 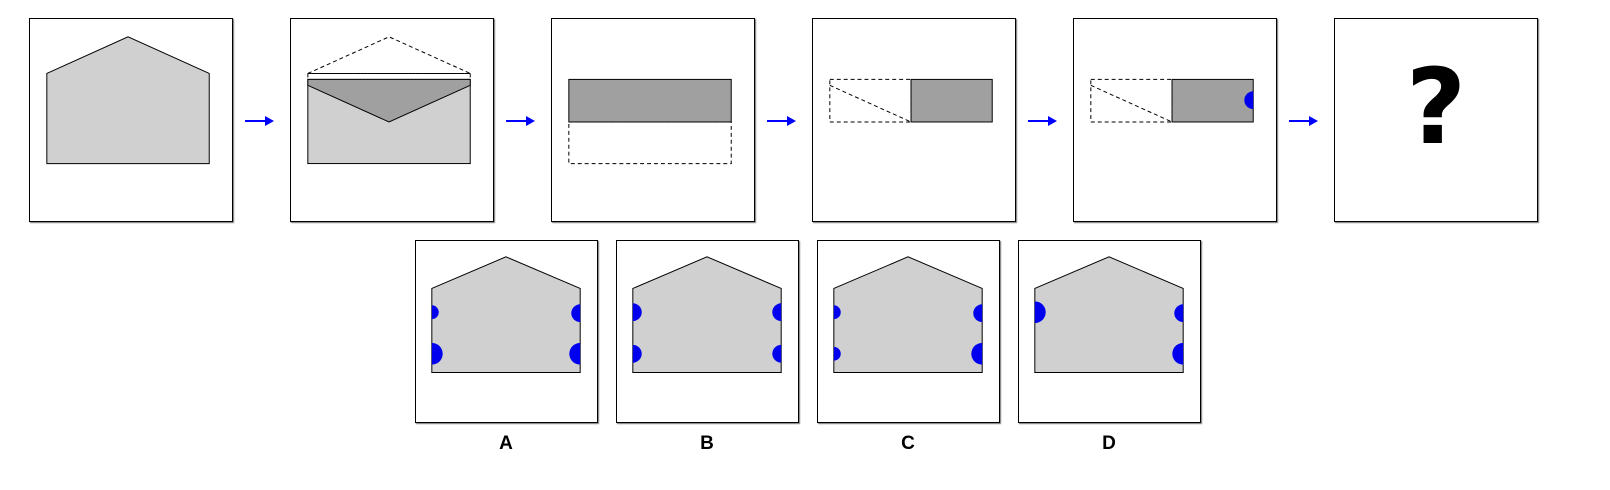 I want to click on option-b-panel, so click(x=707, y=331).